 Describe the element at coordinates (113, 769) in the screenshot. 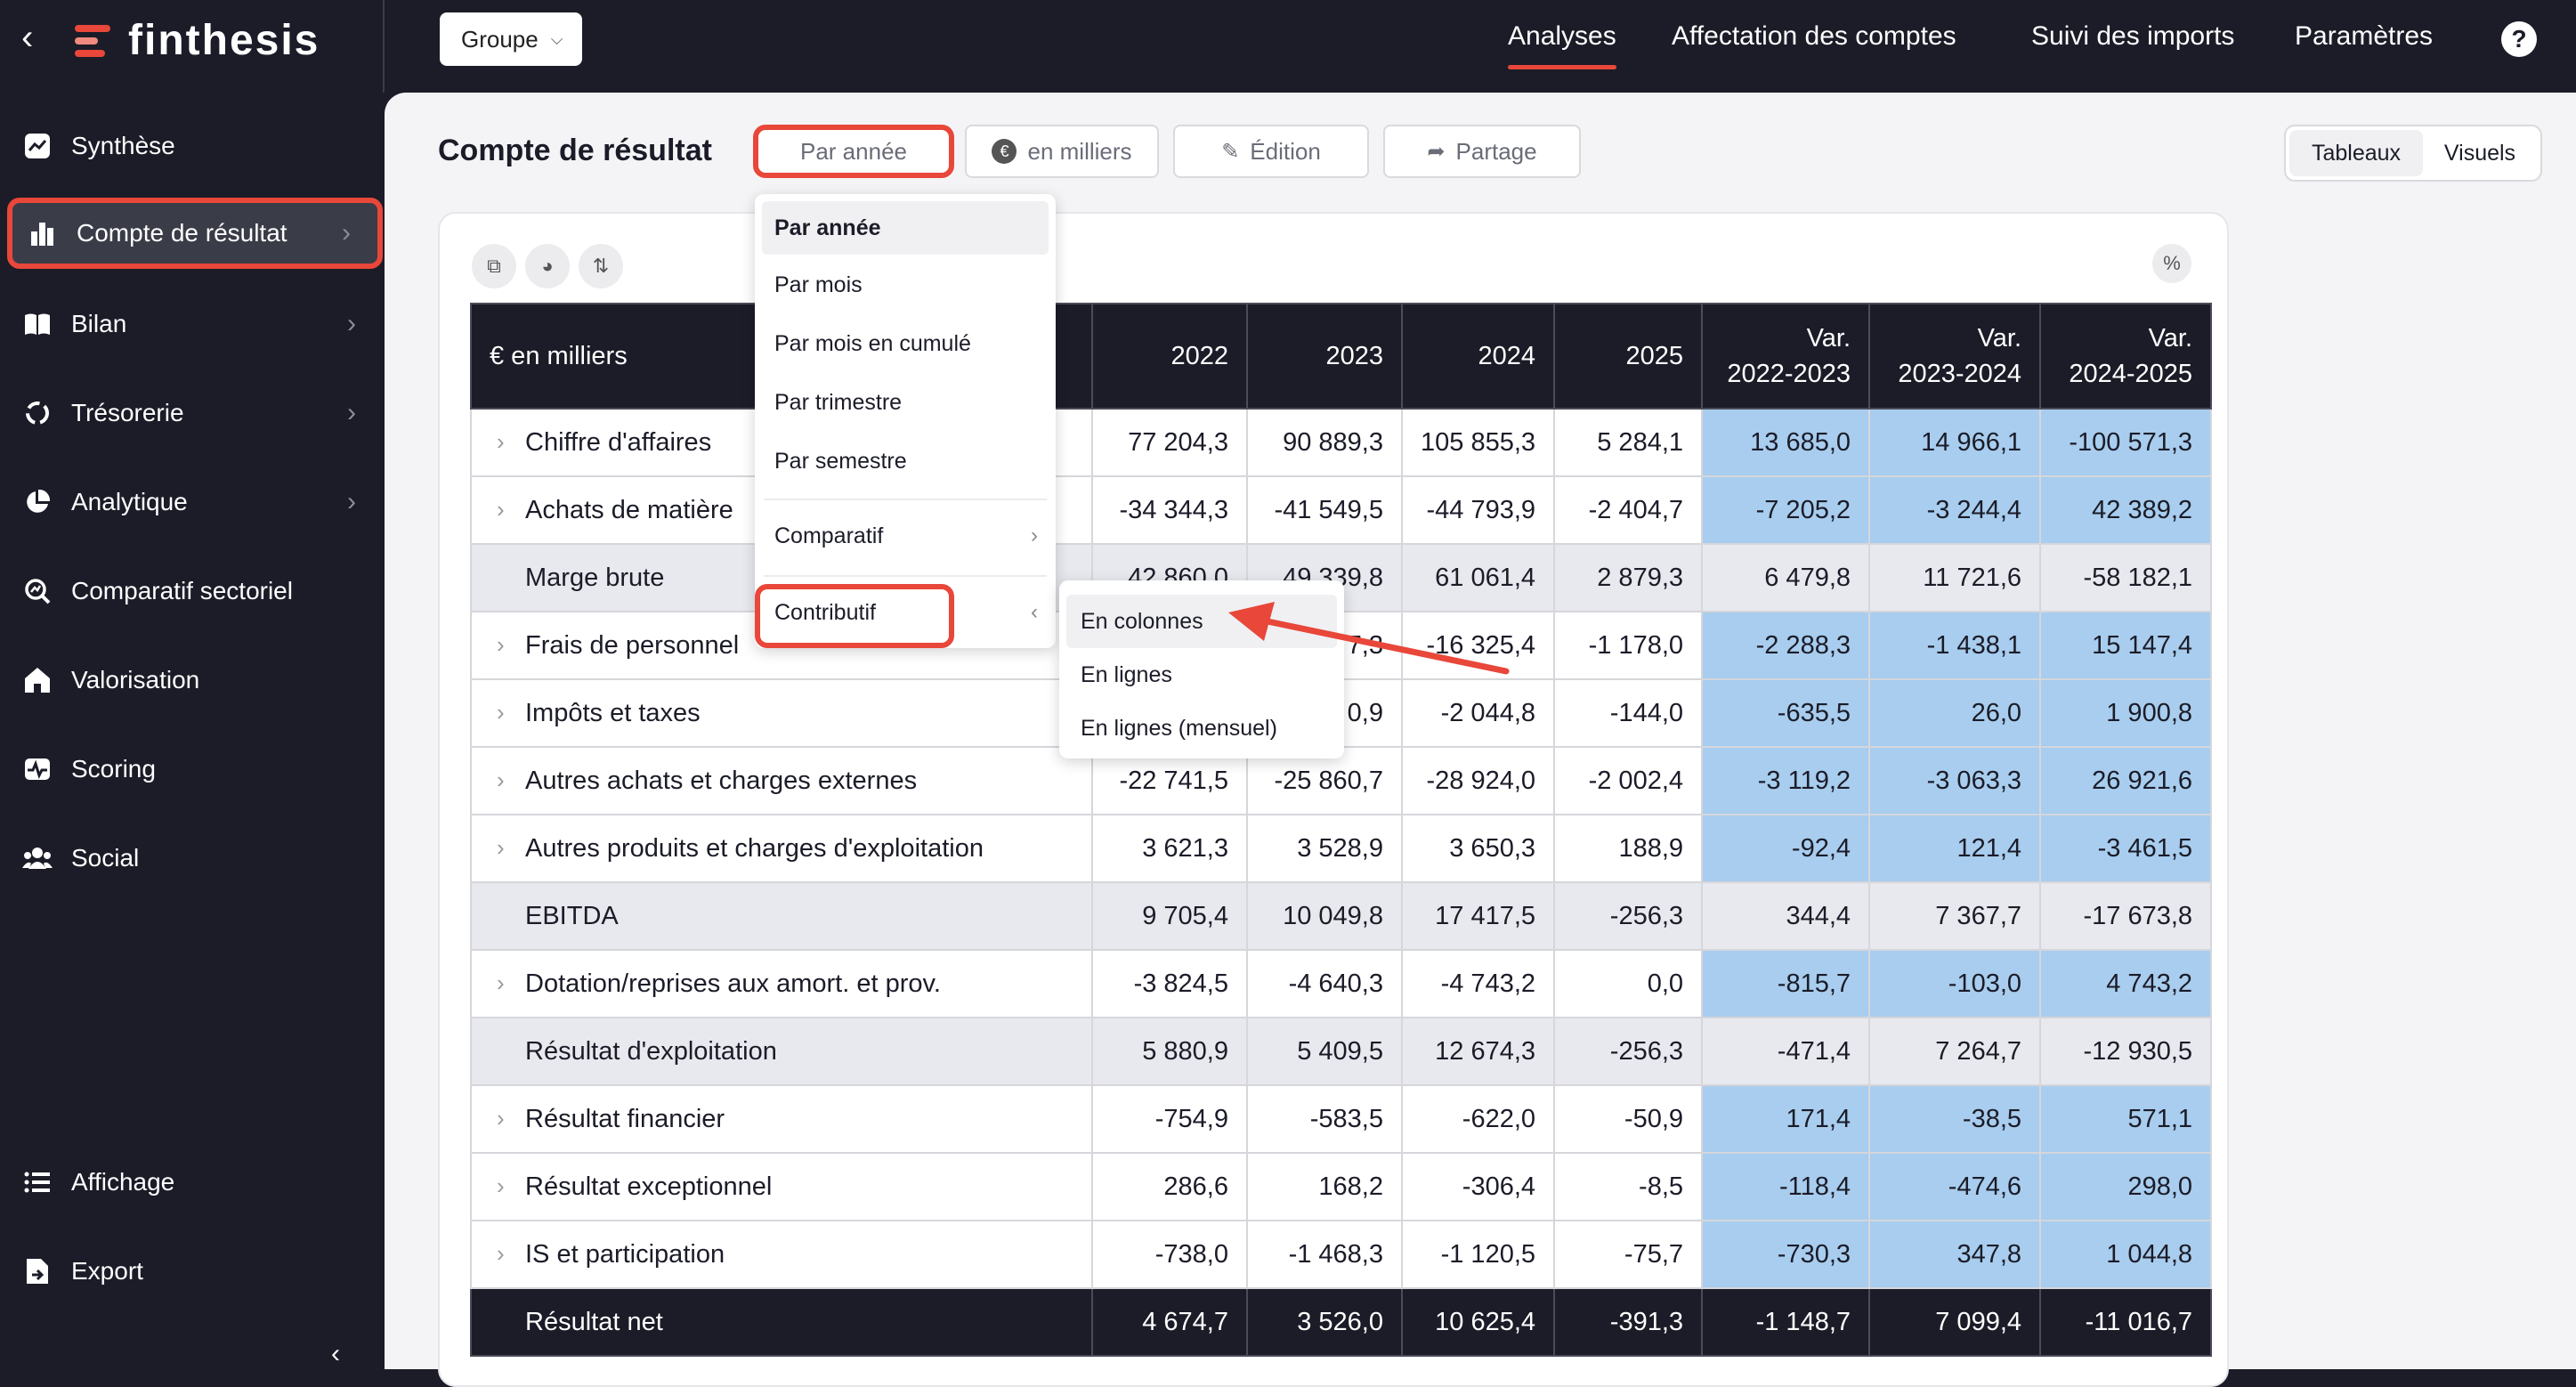

I see `sidebar-item-label: Scoring` at that location.